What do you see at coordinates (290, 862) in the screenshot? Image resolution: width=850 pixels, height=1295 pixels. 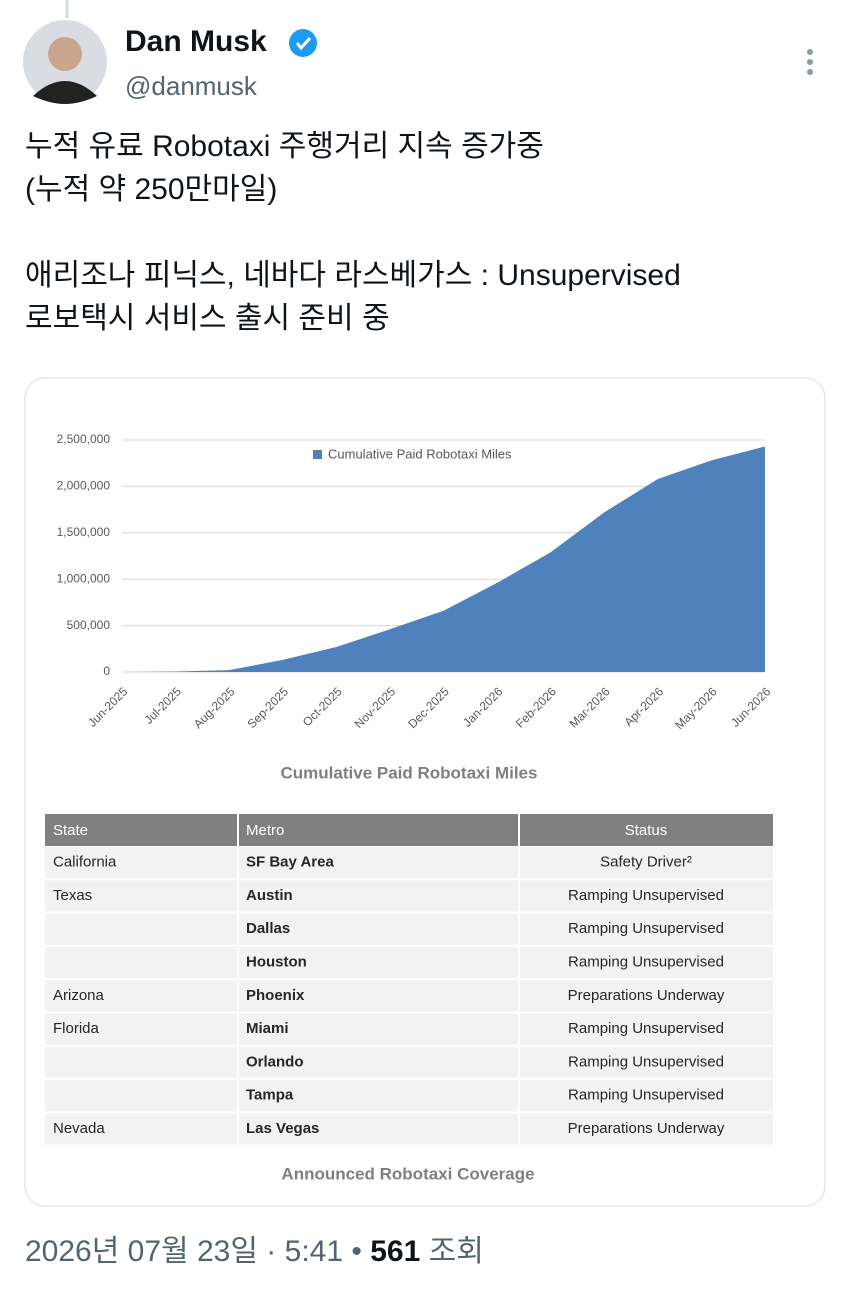 I see `table-cell: SF Bay Area` at bounding box center [290, 862].